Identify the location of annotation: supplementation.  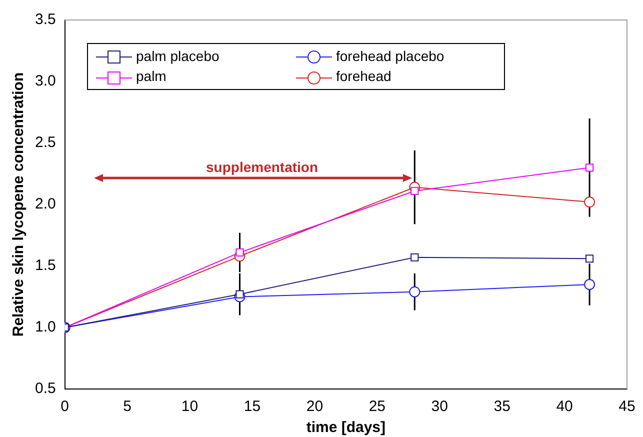
(262, 167).